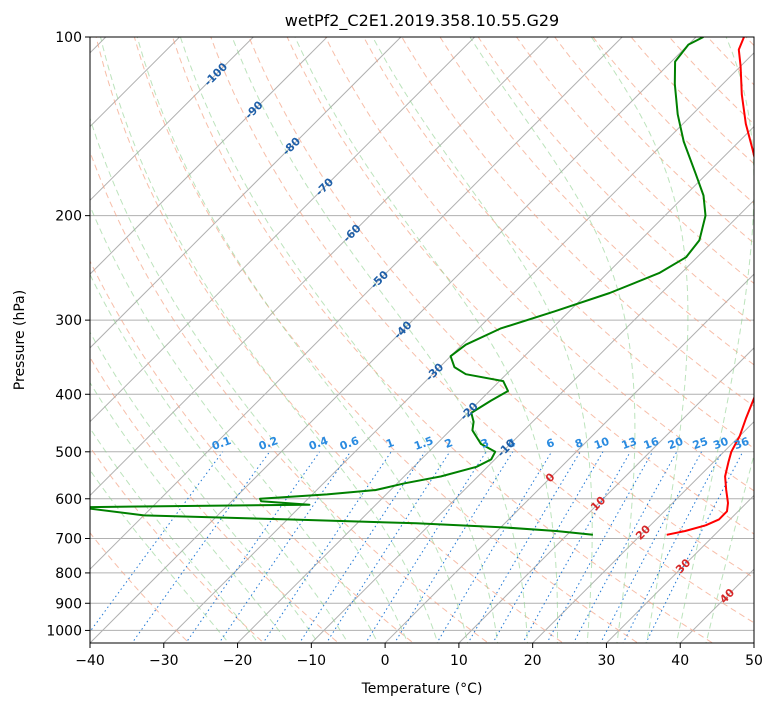  I want to click on y-tick-label: 100, so click(68, 38).